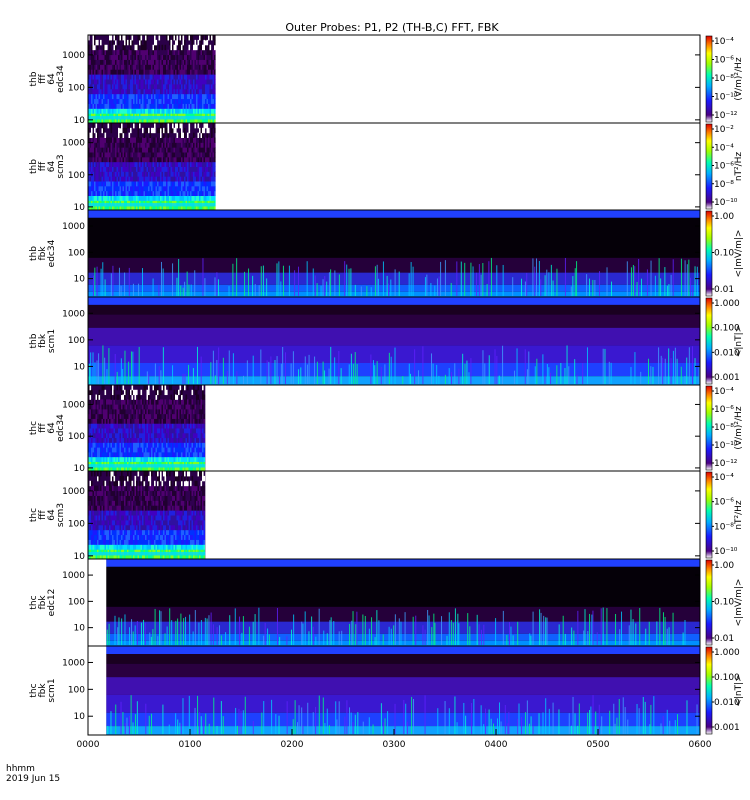 This screenshot has height=800, width=750. I want to click on colorbar-title: <|nT|>, so click(739, 690).